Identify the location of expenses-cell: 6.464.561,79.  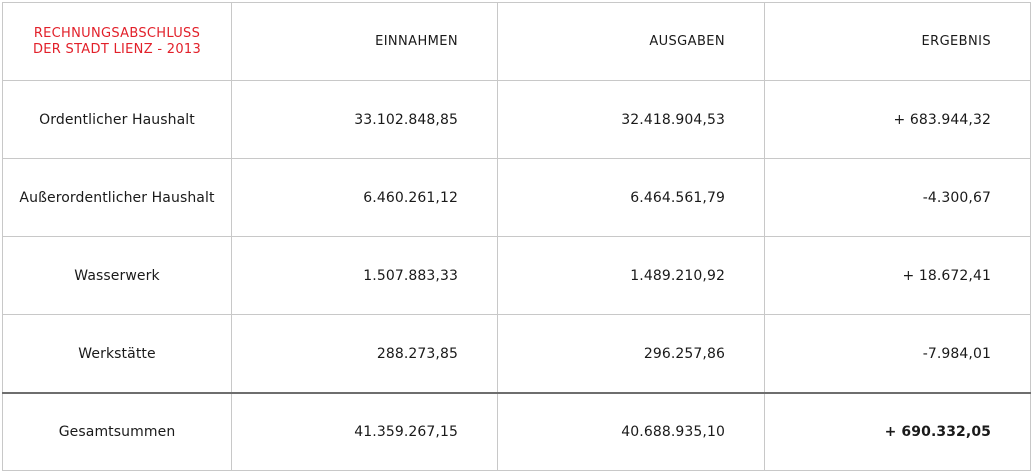
(631, 197).